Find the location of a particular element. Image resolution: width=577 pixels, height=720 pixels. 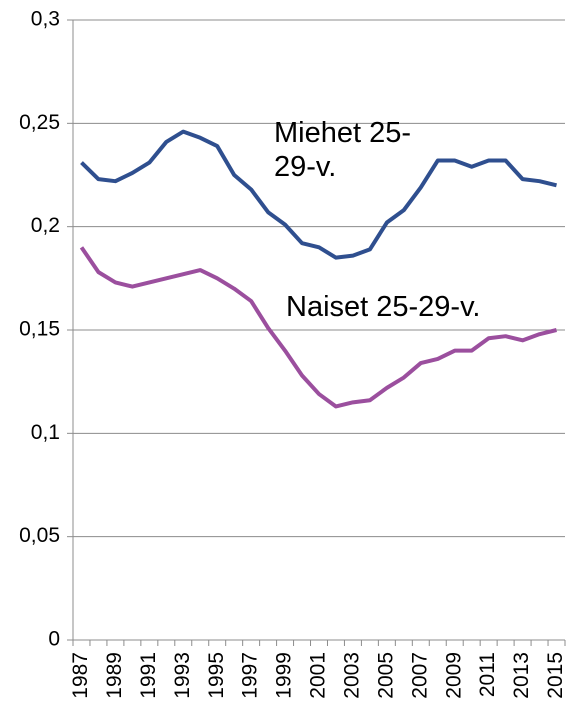

x-tick-label: 1991 is located at coordinates (148, 675).